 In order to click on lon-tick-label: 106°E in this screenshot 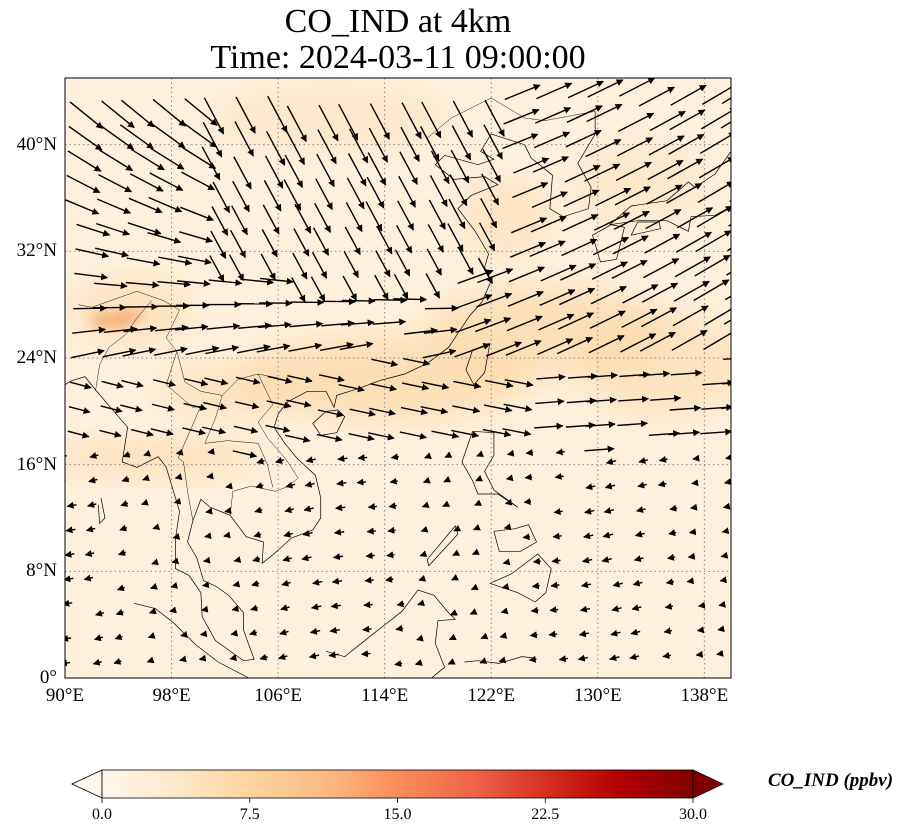, I will do `click(278, 695)`.